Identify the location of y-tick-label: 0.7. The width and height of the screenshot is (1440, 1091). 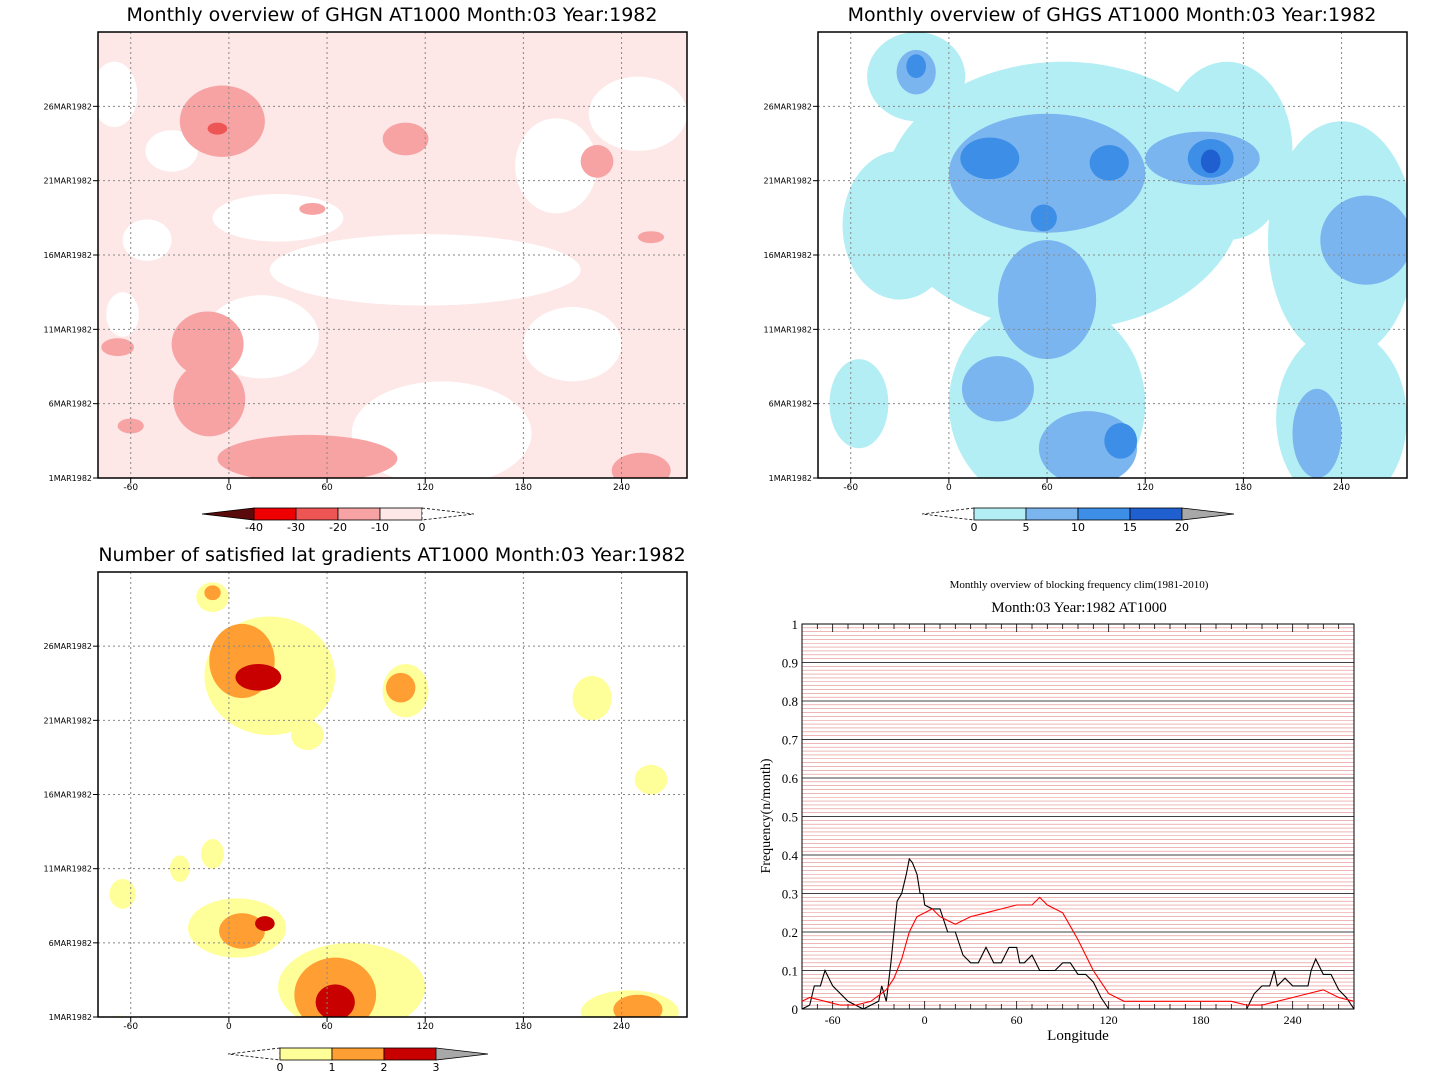
(790, 740).